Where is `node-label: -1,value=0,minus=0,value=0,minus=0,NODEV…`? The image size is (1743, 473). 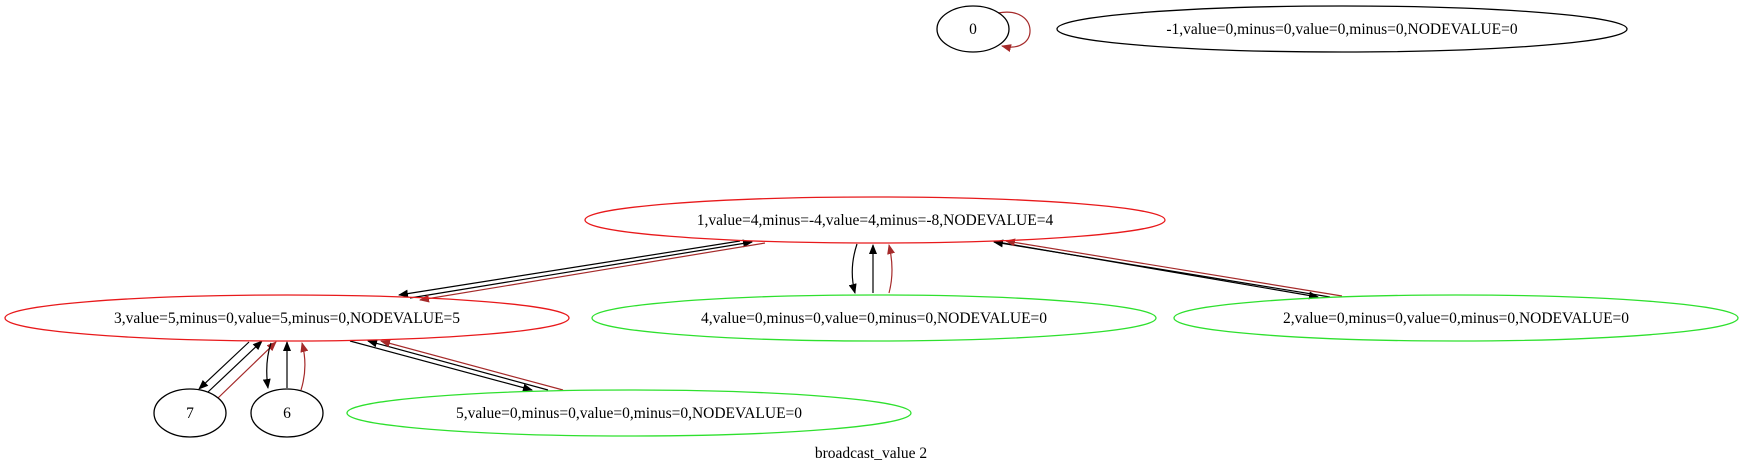
node-label: -1,value=0,minus=0,value=0,minus=0,NODEV… is located at coordinates (1341, 29).